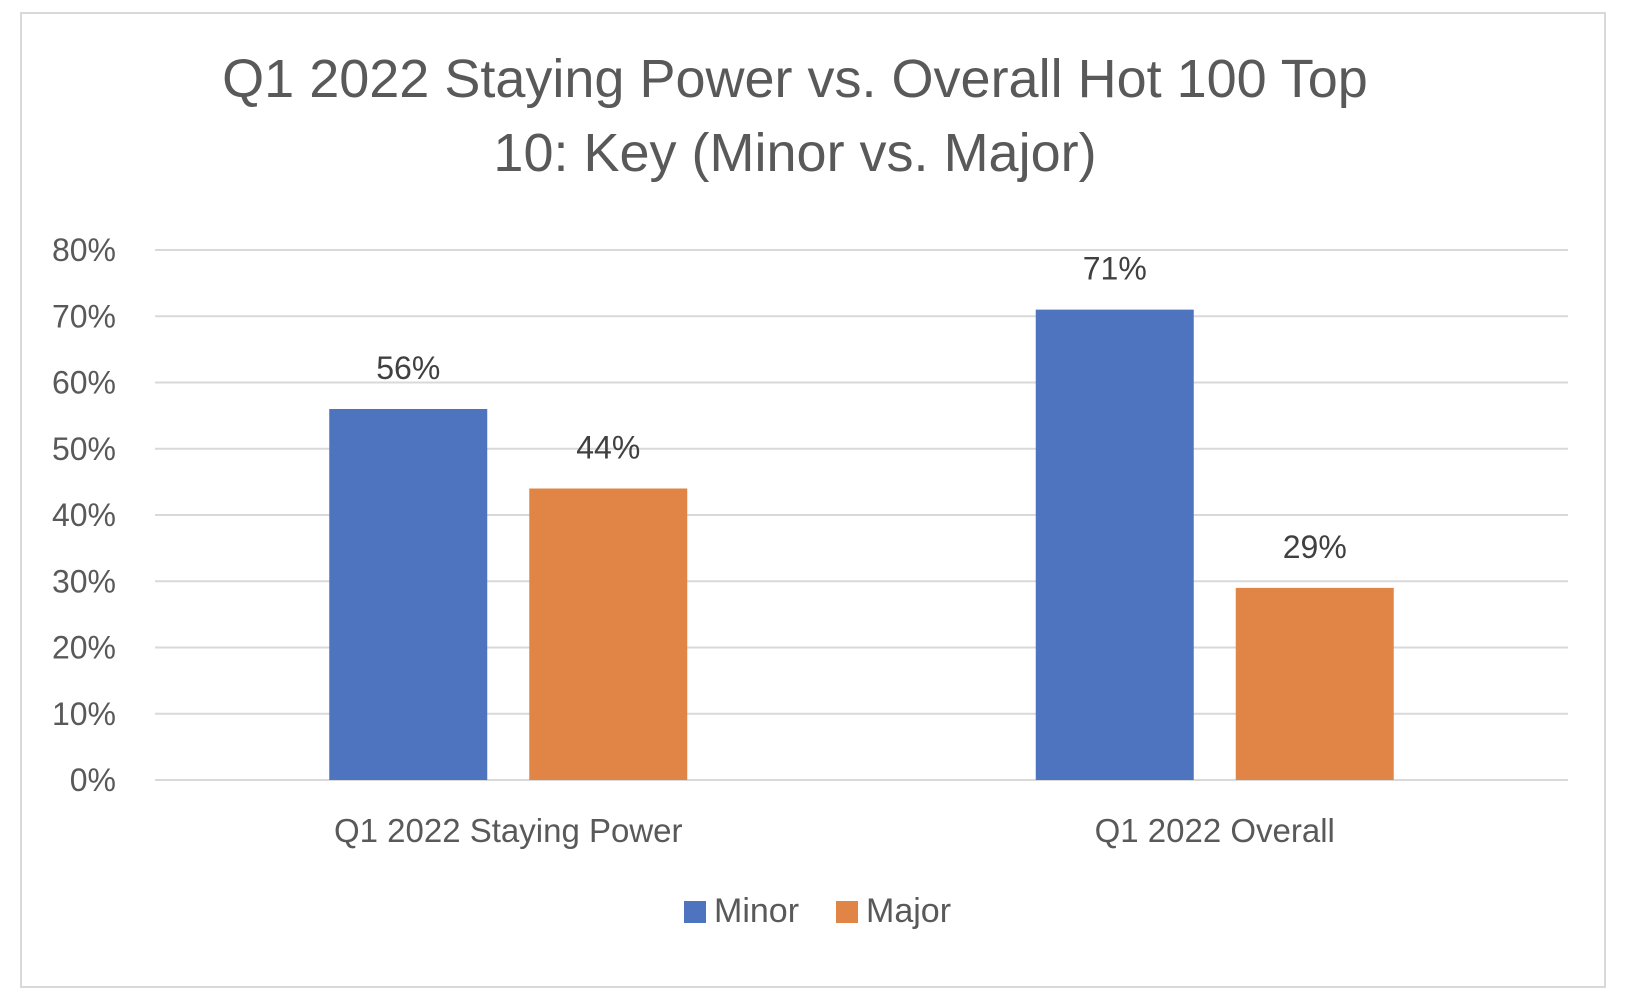  Describe the element at coordinates (84, 714) in the screenshot. I see `y-tick-label: 10%` at that location.